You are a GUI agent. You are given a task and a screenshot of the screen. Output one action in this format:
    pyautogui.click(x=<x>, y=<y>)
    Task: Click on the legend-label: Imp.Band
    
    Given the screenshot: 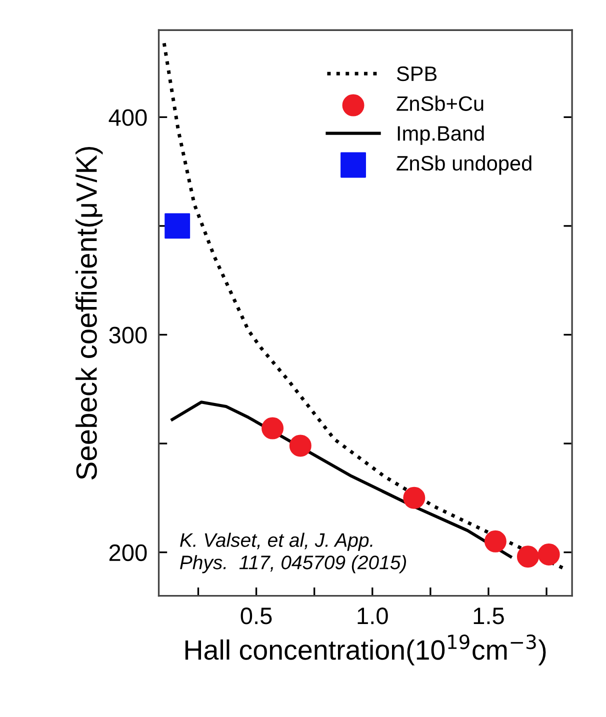 What is the action you would take?
    pyautogui.click(x=441, y=135)
    